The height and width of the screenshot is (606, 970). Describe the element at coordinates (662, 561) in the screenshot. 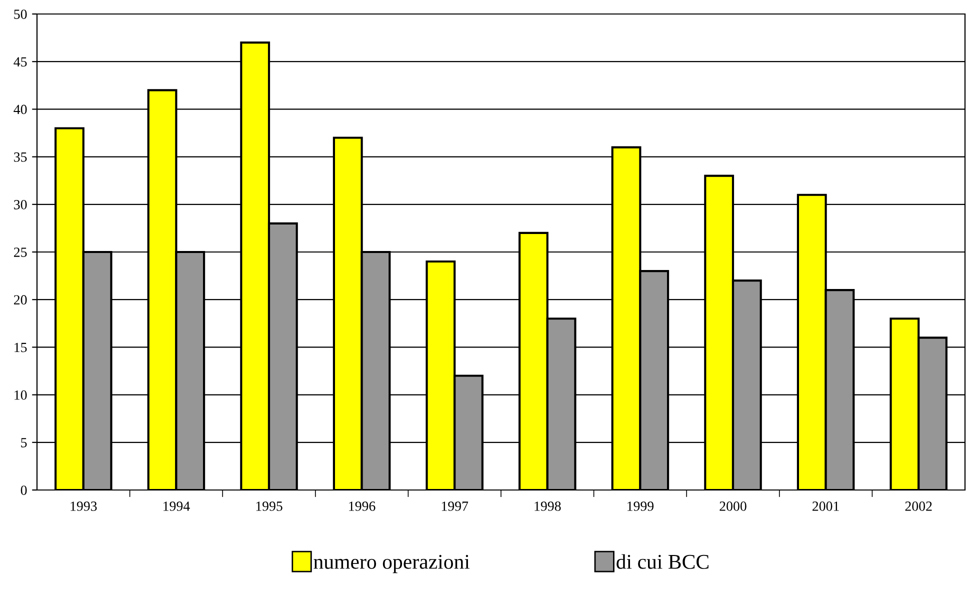

I see `legend-label: di cui BCC` at that location.